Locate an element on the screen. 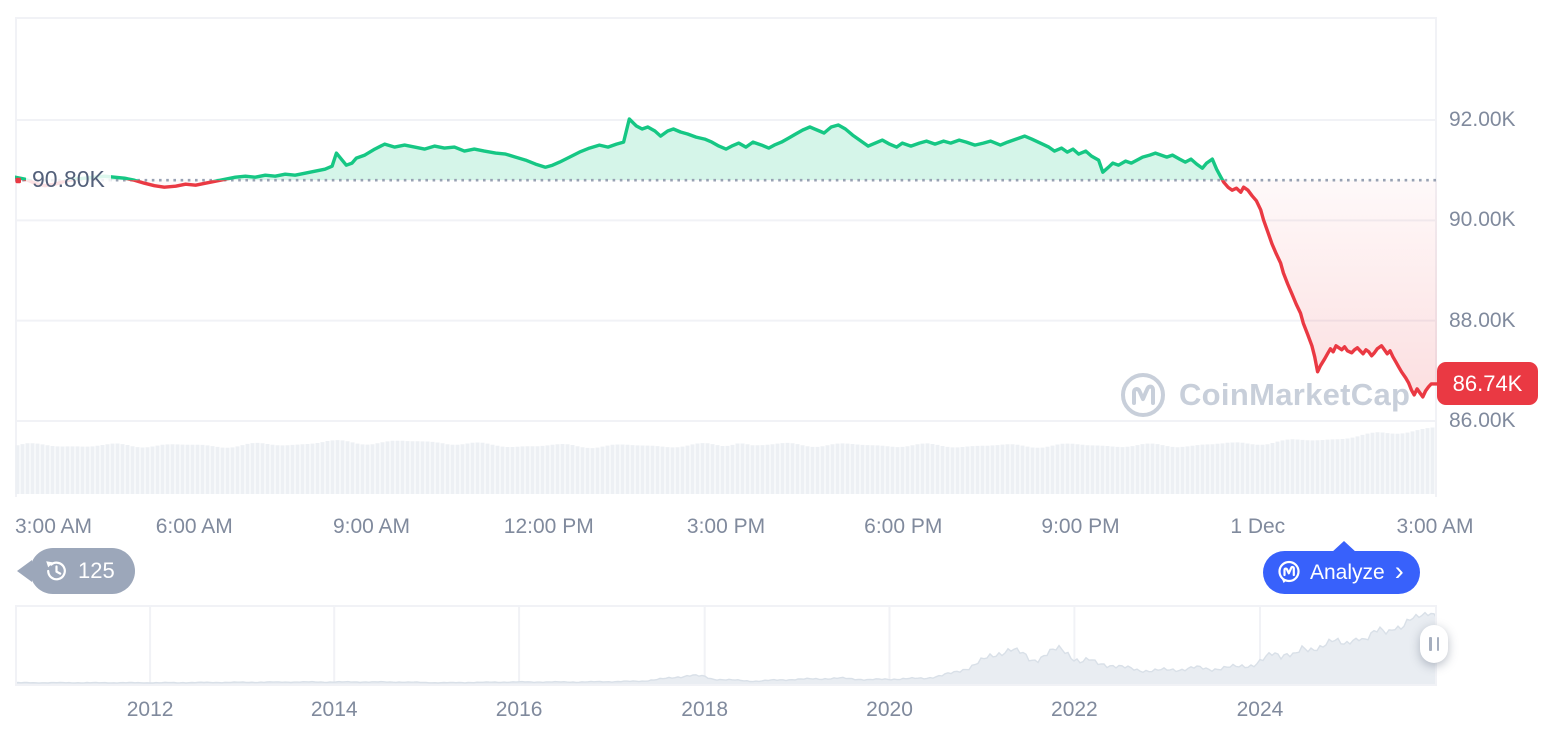 The width and height of the screenshot is (1566, 732). coinmarketcap-watermark: CoinMarketCap is located at coordinates (1265, 395).